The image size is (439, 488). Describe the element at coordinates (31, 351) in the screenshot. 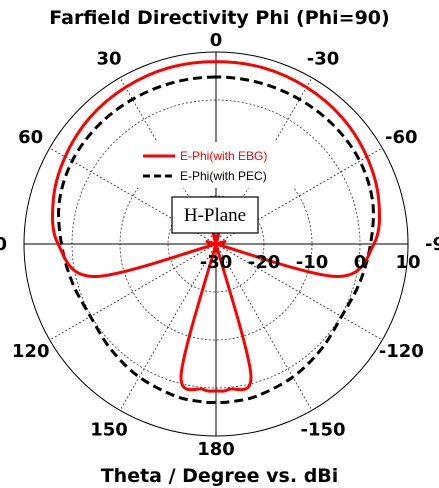

I see `angle-label: 120` at that location.